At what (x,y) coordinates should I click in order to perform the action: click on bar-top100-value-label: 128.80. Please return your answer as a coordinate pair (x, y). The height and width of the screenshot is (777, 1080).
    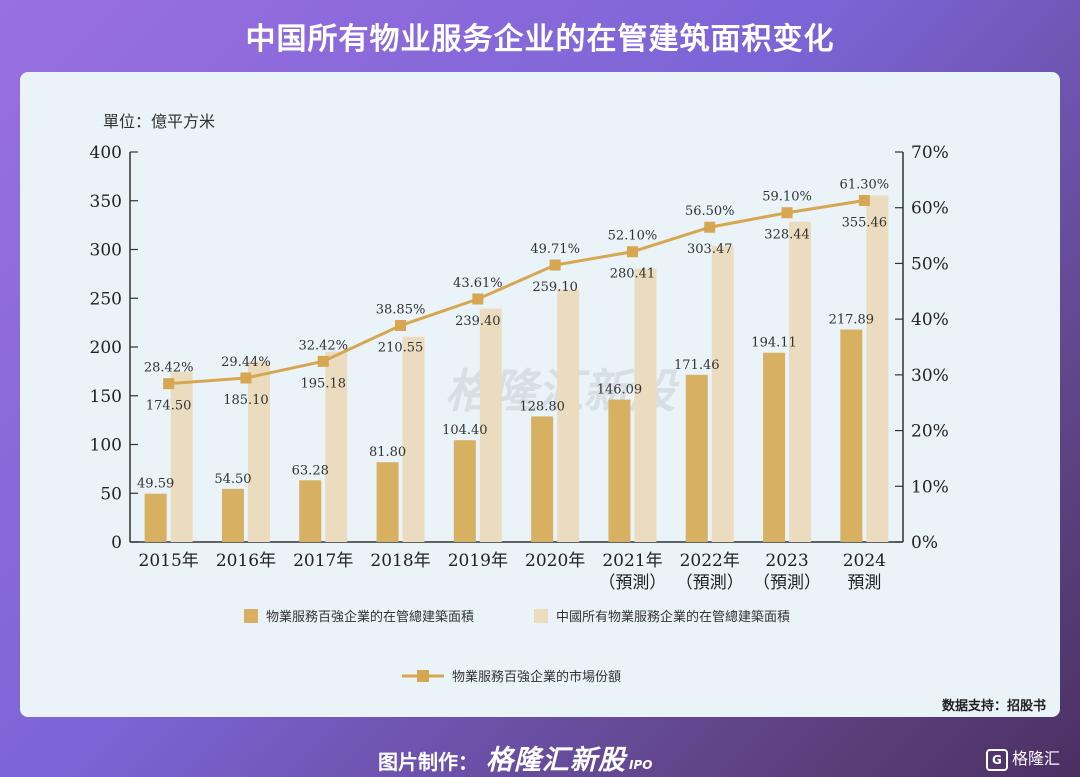
    Looking at the image, I should click on (542, 406).